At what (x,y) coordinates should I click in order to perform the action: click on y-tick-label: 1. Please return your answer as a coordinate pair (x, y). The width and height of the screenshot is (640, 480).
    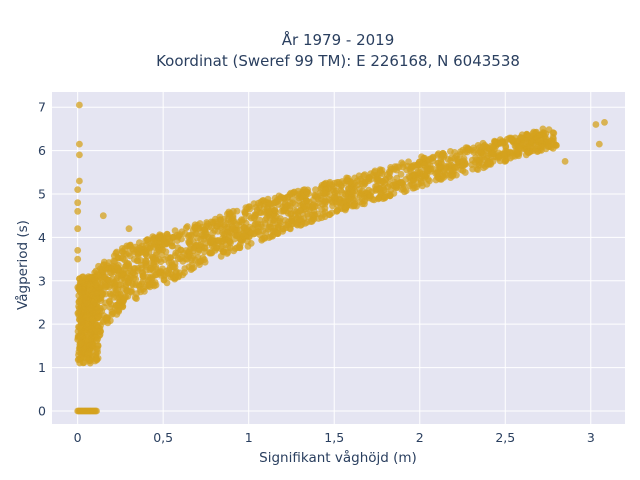
    Looking at the image, I should click on (42, 367).